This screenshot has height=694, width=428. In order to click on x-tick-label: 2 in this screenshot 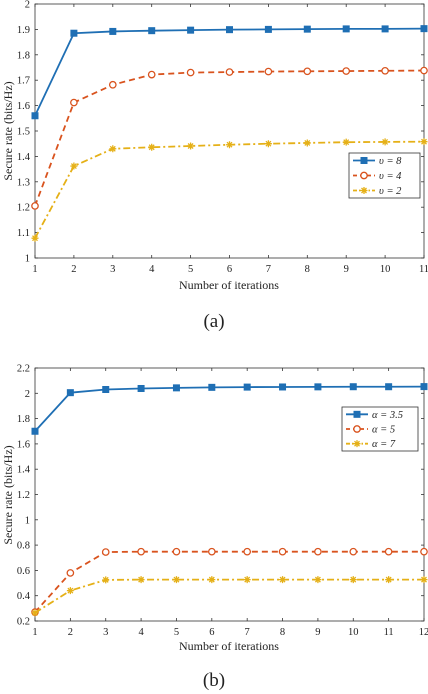, I will do `click(73, 269)`.